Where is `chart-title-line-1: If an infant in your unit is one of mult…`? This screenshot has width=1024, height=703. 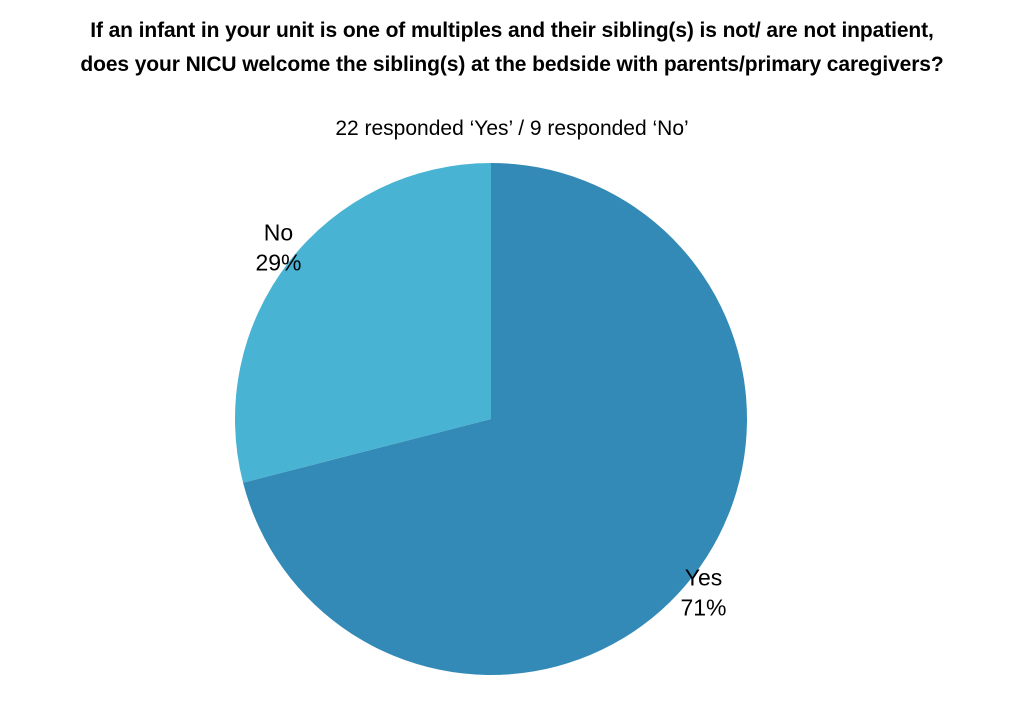
chart-title-line-1: If an infant in your unit is one of mult… is located at coordinates (512, 30).